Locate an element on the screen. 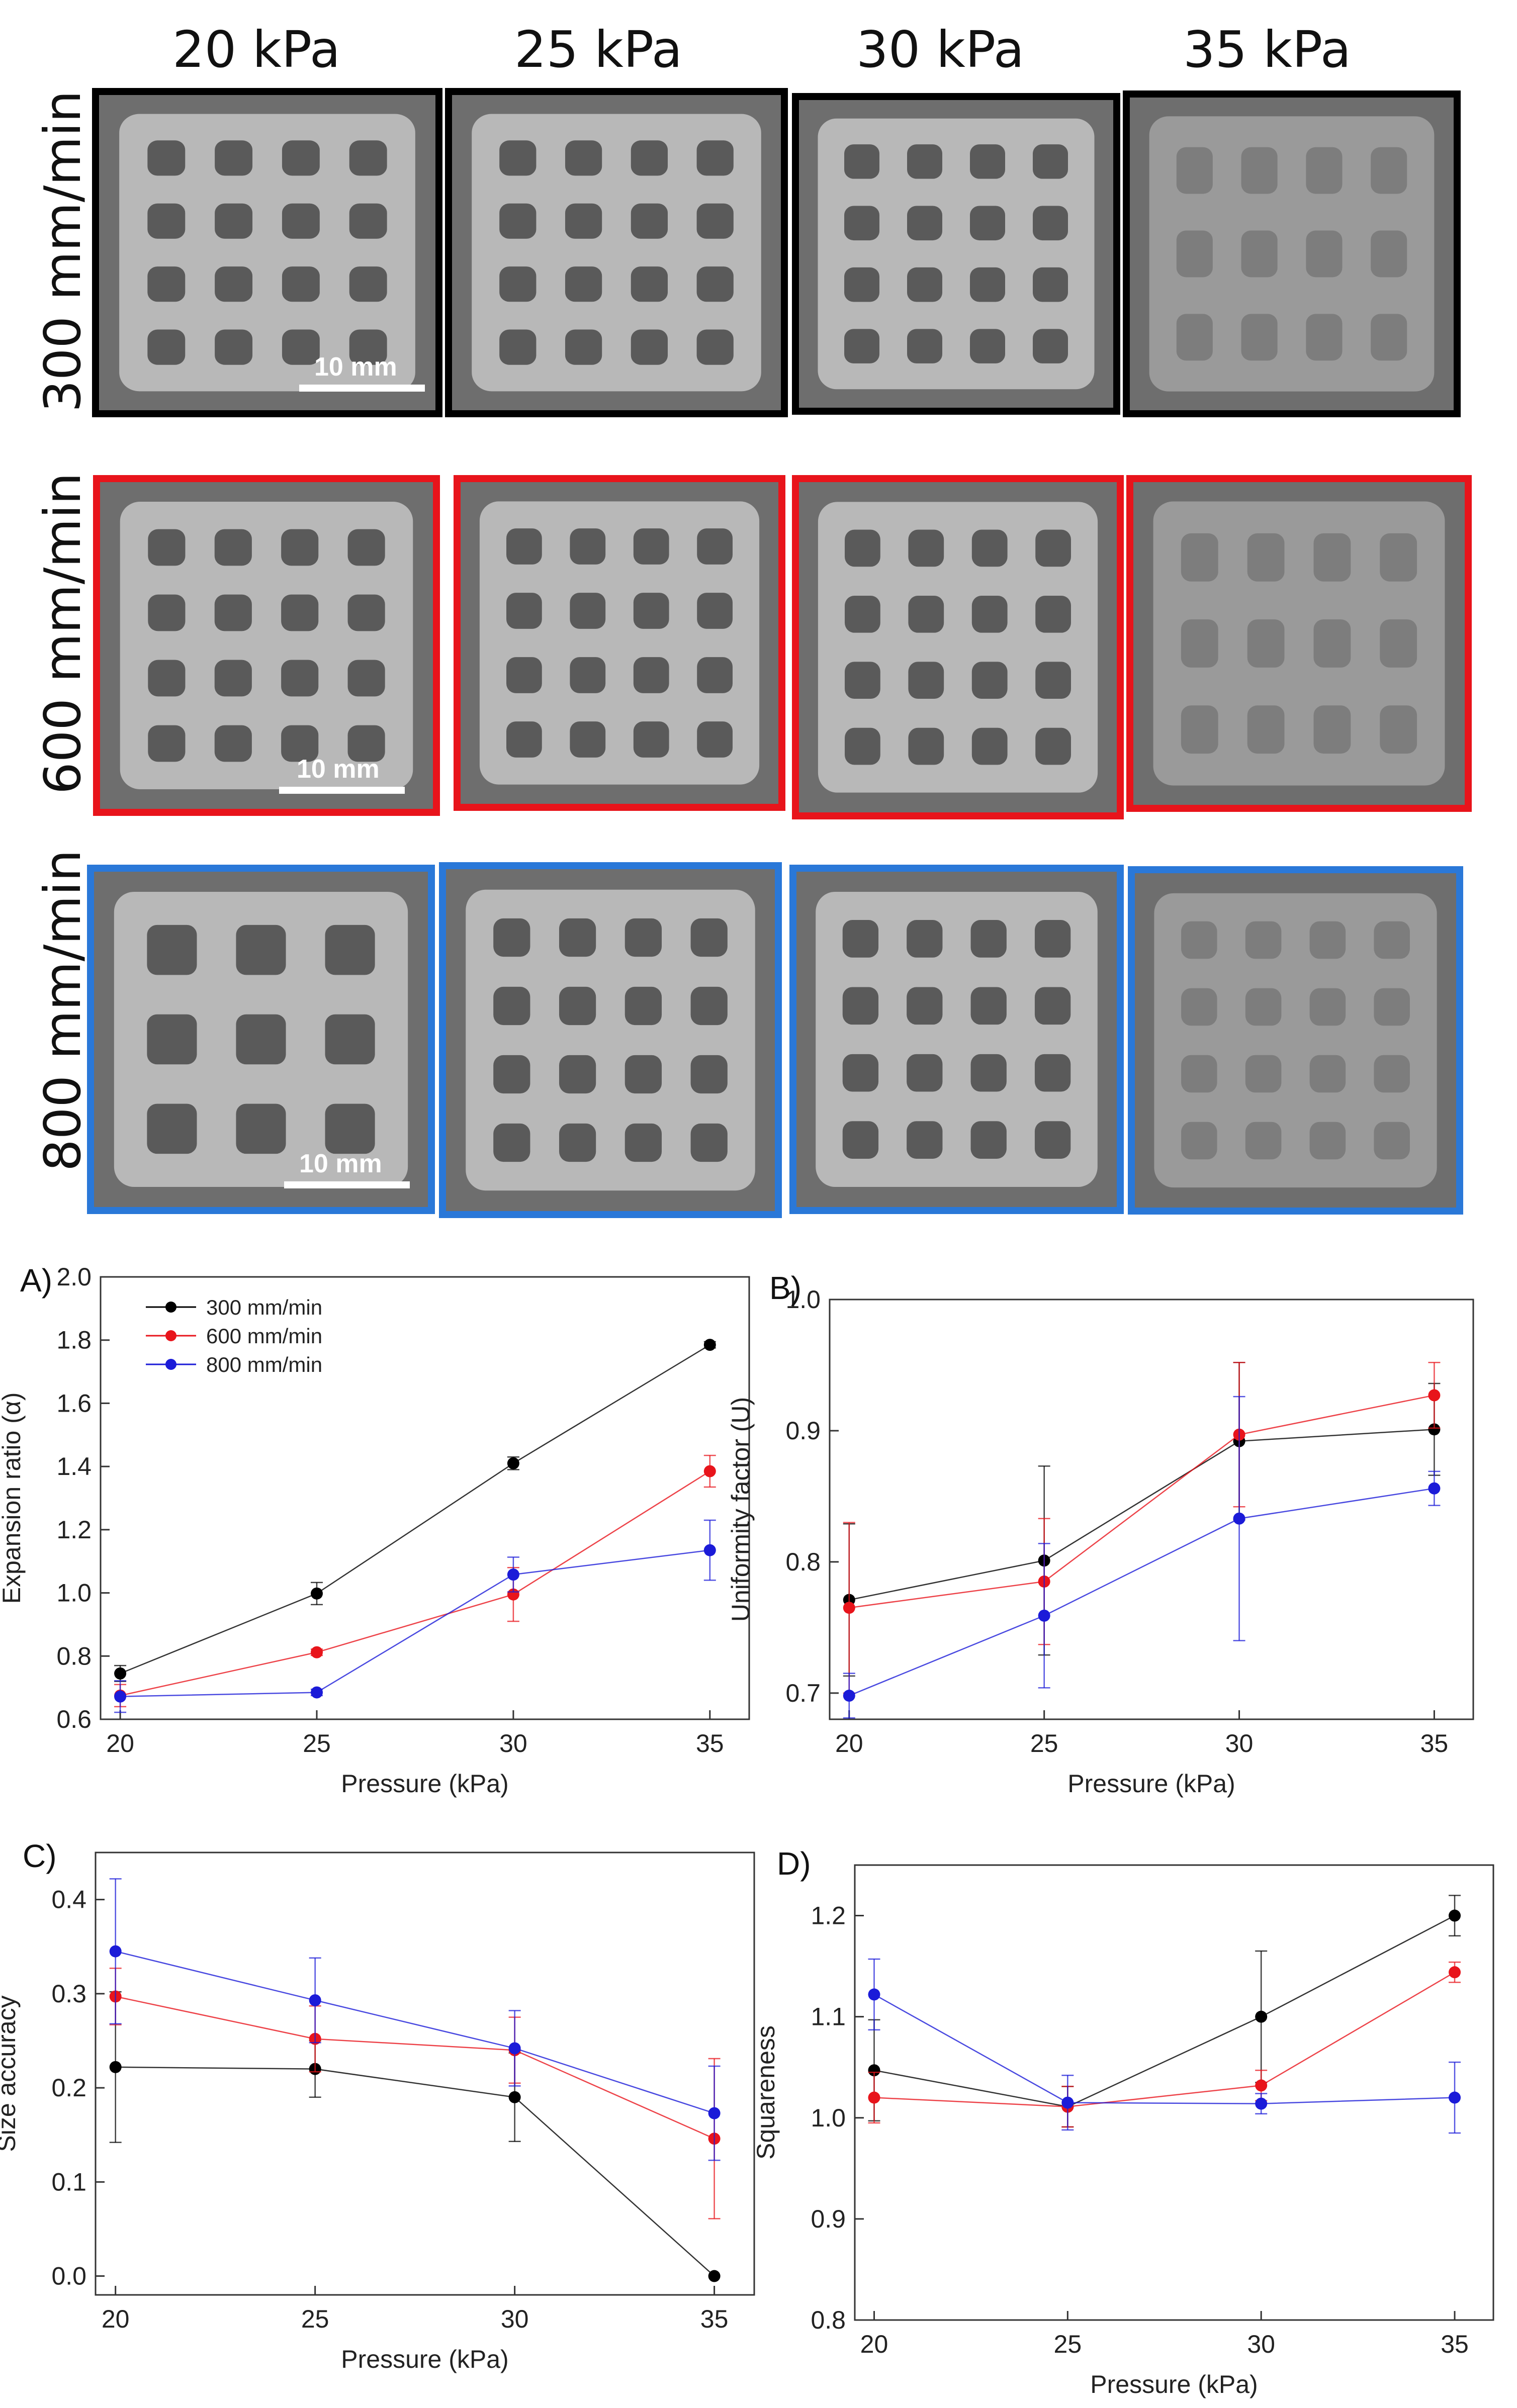 This screenshot has height=2408, width=1517. panel-label: C) is located at coordinates (40, 1856).